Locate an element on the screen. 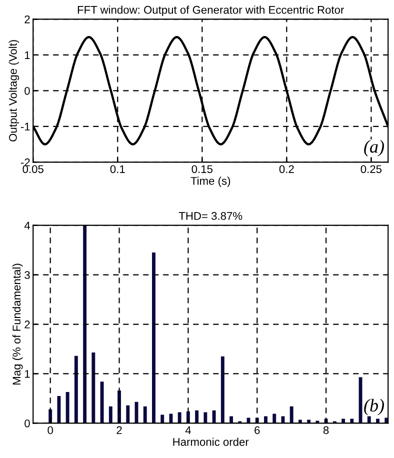 The width and height of the screenshot is (394, 458). x-tick-label: 4 is located at coordinates (188, 430).